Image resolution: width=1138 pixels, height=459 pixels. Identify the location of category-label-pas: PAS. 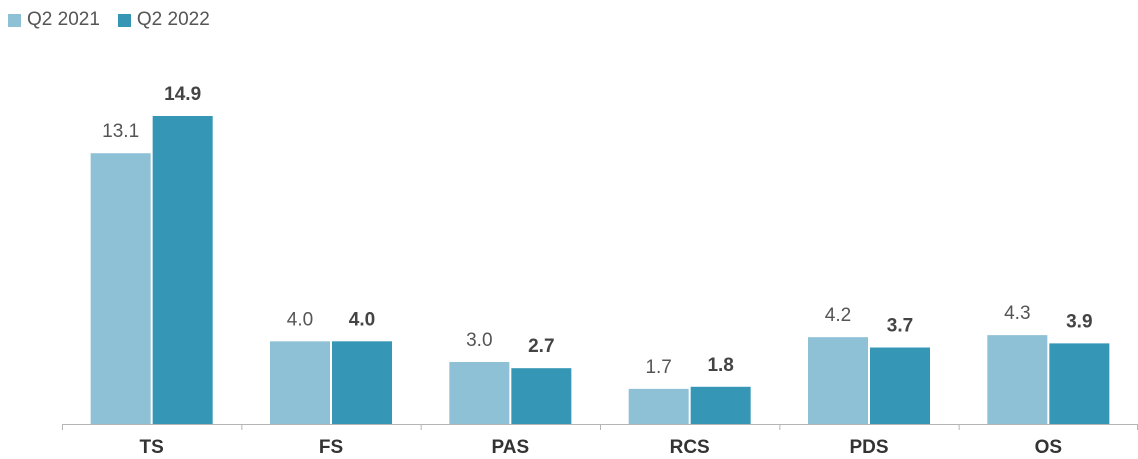
(510, 447).